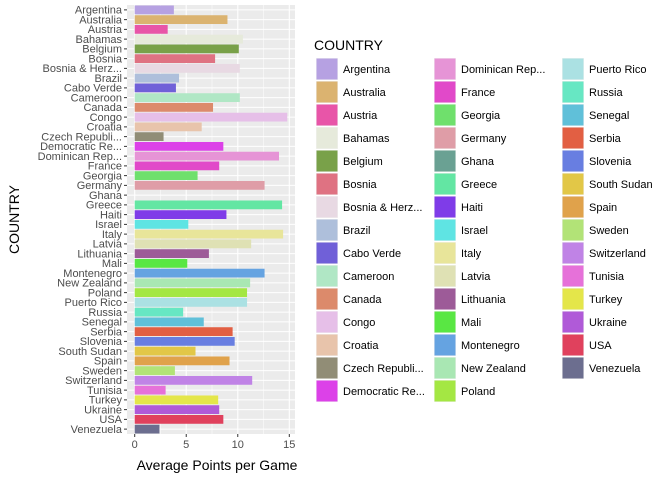 Image resolution: width=672 pixels, height=480 pixels. Describe the element at coordinates (573, 276) in the screenshot. I see `legend-swatch-tunisia` at that location.